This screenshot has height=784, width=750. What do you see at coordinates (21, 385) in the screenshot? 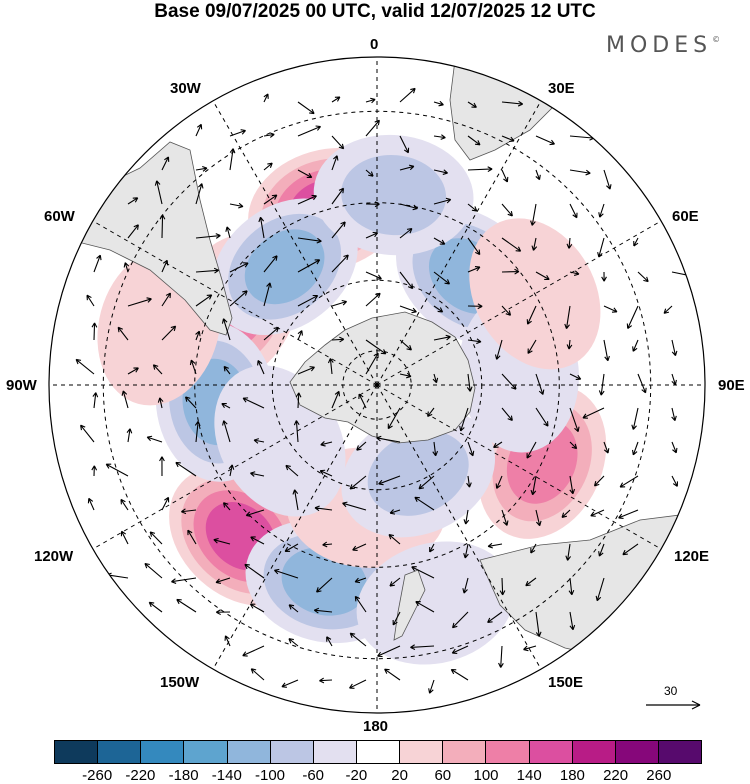
I see `lon-label-90w: 90W` at bounding box center [21, 385].